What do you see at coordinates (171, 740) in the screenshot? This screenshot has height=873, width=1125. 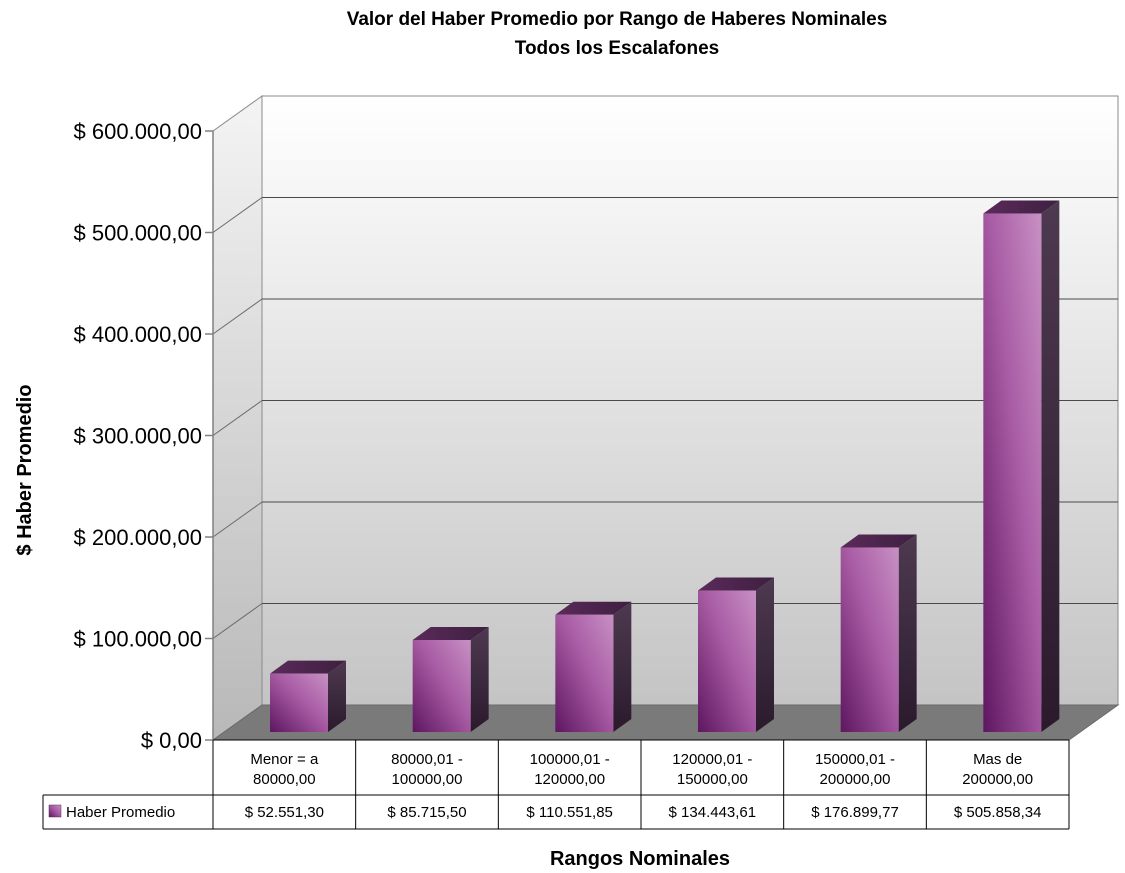 I see `y-tick-label: $ 0,00` at bounding box center [171, 740].